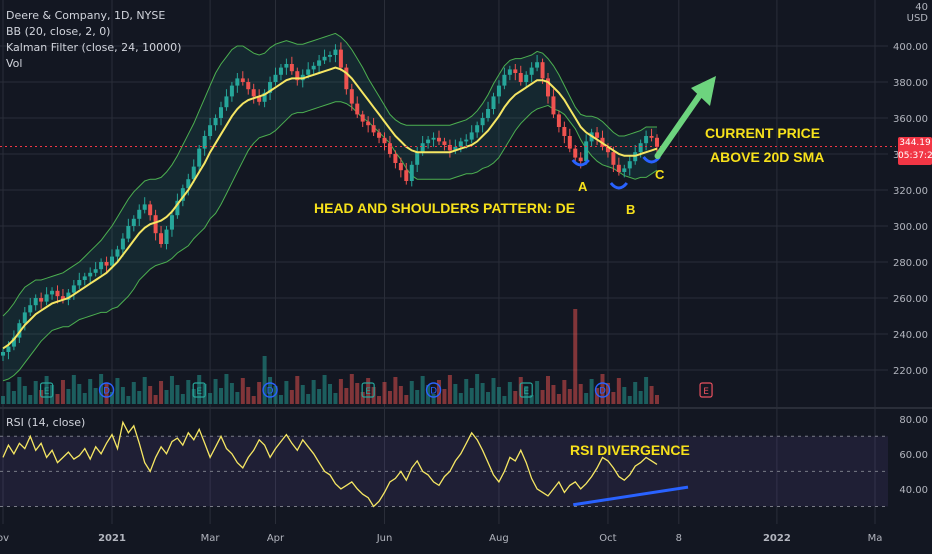  What do you see at coordinates (433, 390) in the screenshot?
I see `dividend-marker` at bounding box center [433, 390].